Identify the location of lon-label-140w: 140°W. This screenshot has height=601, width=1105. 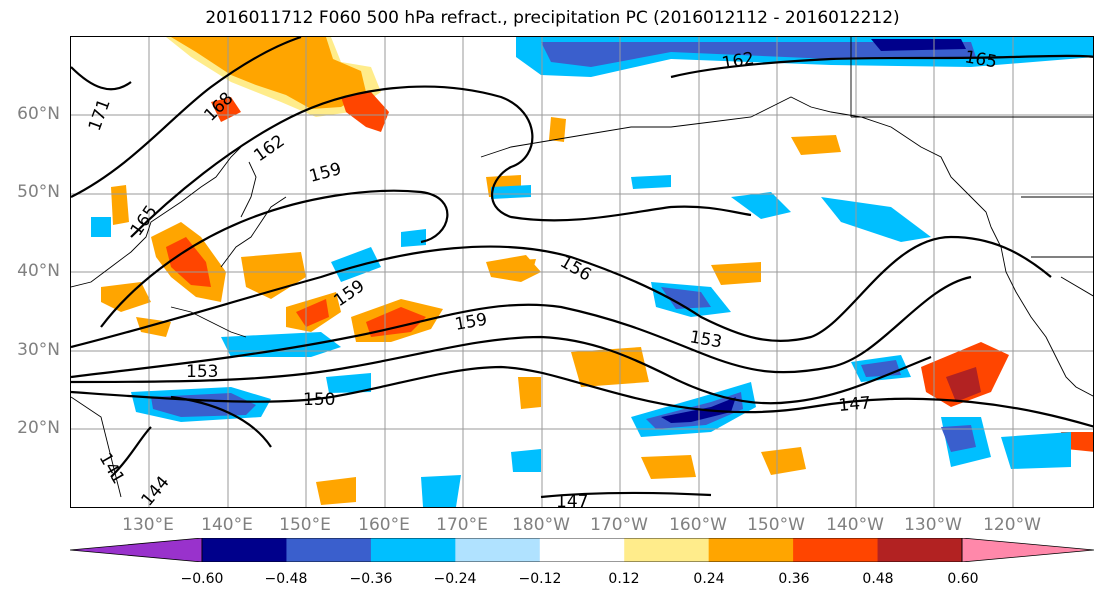
(855, 525).